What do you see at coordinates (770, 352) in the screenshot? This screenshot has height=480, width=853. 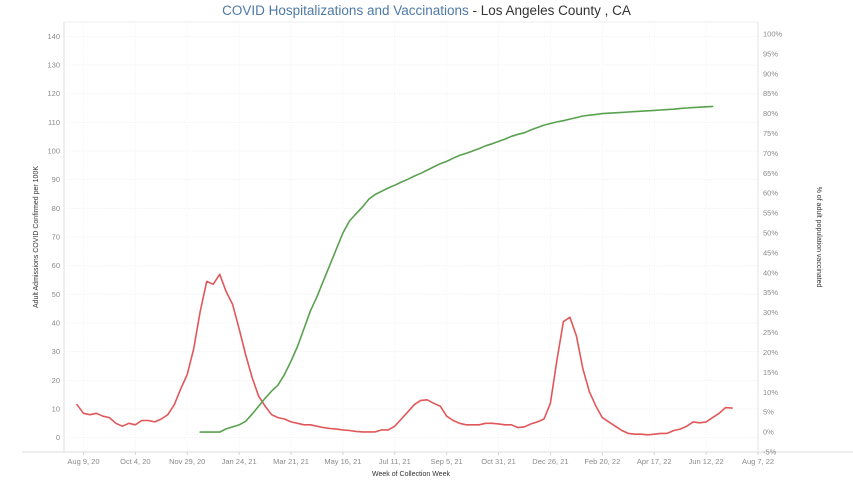 I see `y-right-tick-label: 20%` at bounding box center [770, 352].